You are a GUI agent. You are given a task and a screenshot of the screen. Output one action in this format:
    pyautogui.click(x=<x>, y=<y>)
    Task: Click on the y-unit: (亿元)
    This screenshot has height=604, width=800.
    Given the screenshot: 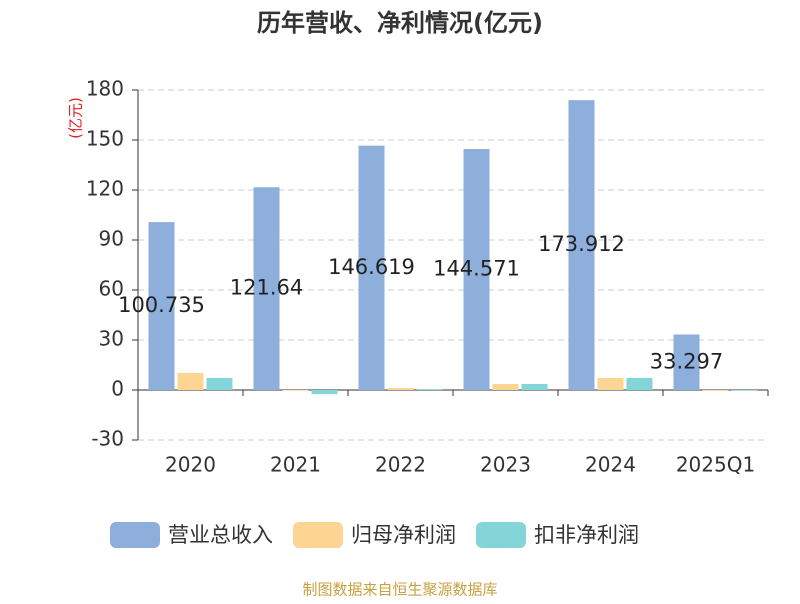 What is the action you would take?
    pyautogui.click(x=76, y=118)
    